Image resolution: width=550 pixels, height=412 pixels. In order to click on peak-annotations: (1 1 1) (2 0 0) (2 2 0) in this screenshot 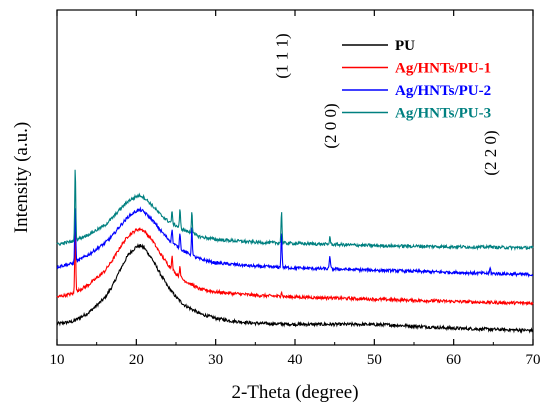, I will do `click(387, 104)`.